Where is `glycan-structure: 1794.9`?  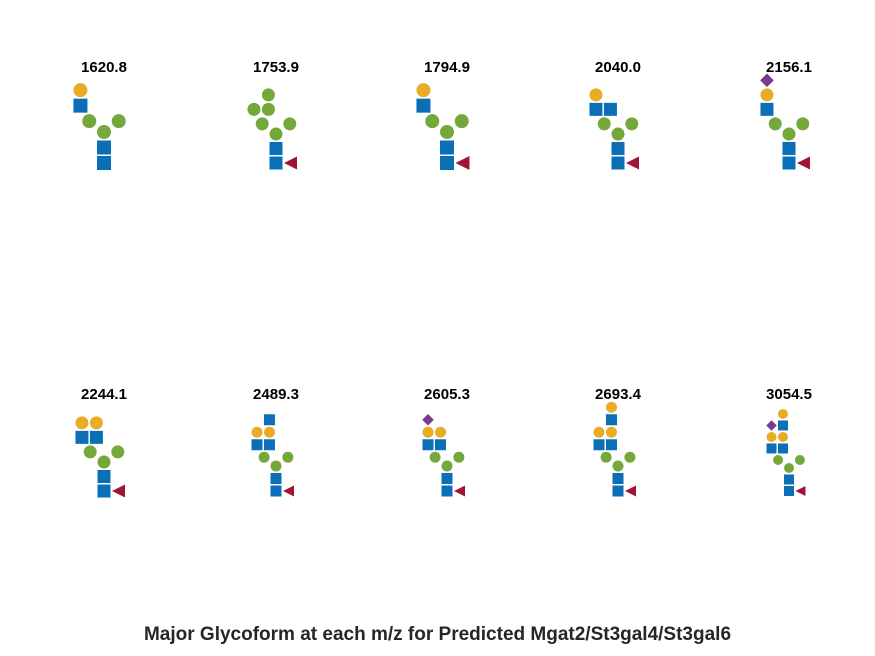
glycan-structure: 1794.9 is located at coordinates (443, 114).